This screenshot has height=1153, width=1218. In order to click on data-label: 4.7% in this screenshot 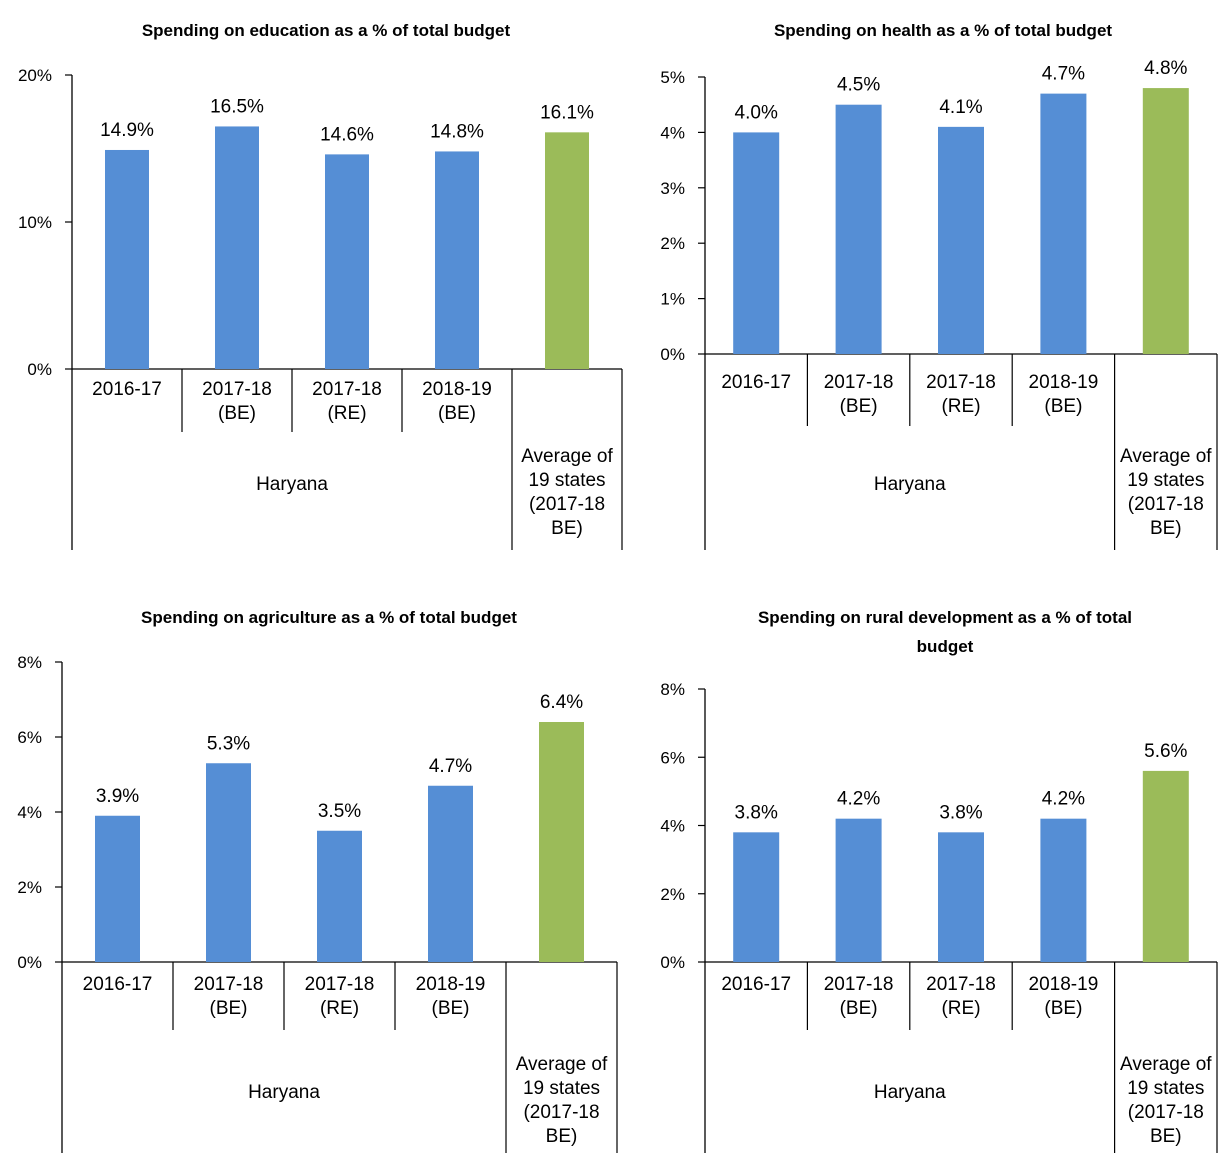, I will do `click(450, 766)`.